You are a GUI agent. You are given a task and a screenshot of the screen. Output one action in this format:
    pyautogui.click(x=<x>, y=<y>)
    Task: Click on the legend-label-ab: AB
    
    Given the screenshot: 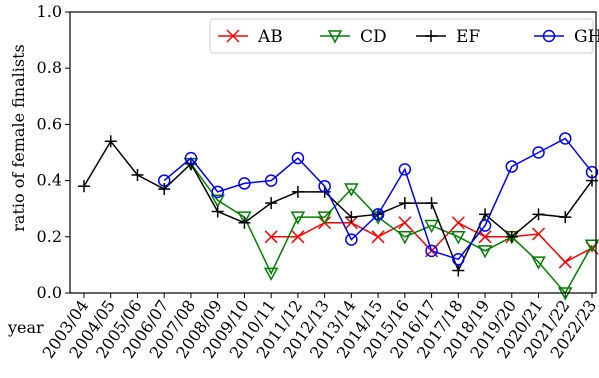 What is the action you would take?
    pyautogui.click(x=270, y=37)
    